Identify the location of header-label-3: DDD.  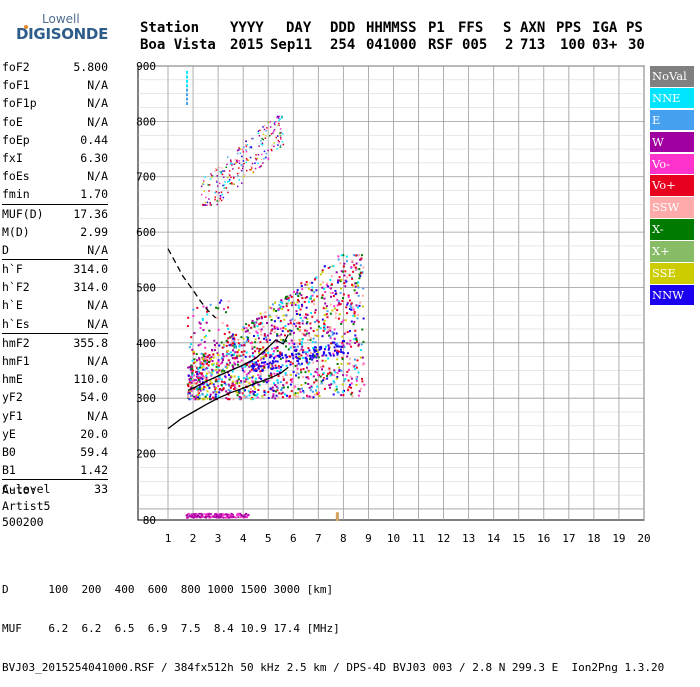
(343, 28).